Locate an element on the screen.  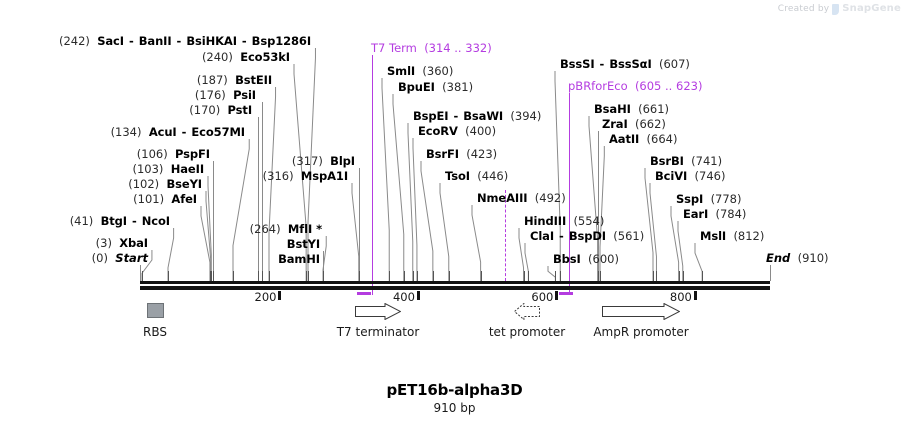
enzyme-label-afei: (101) AfeI is located at coordinates (165, 199).